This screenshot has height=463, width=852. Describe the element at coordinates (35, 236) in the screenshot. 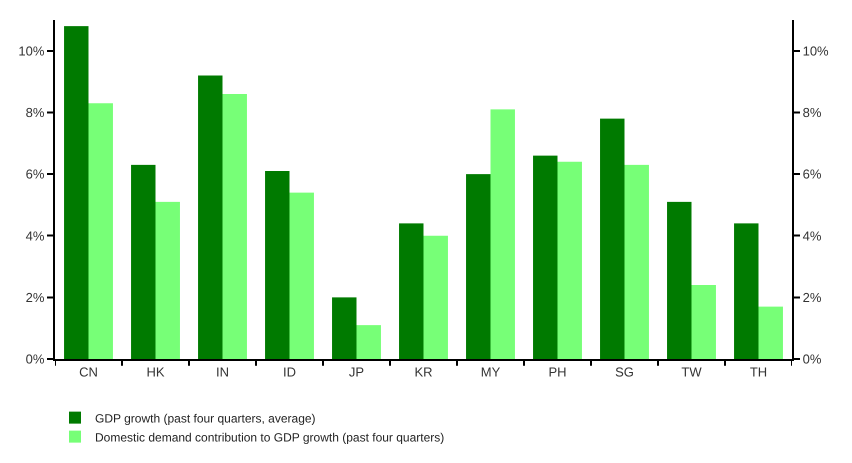

I see `y-tick-label: 4%` at that location.